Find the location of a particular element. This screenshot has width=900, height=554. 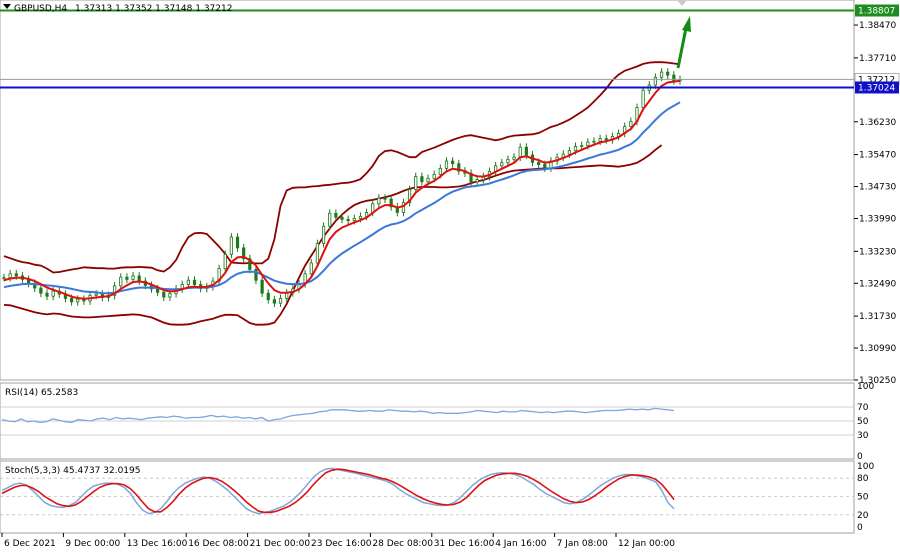

time-tick-label: 12 Jan 00:00 is located at coordinates (646, 544).